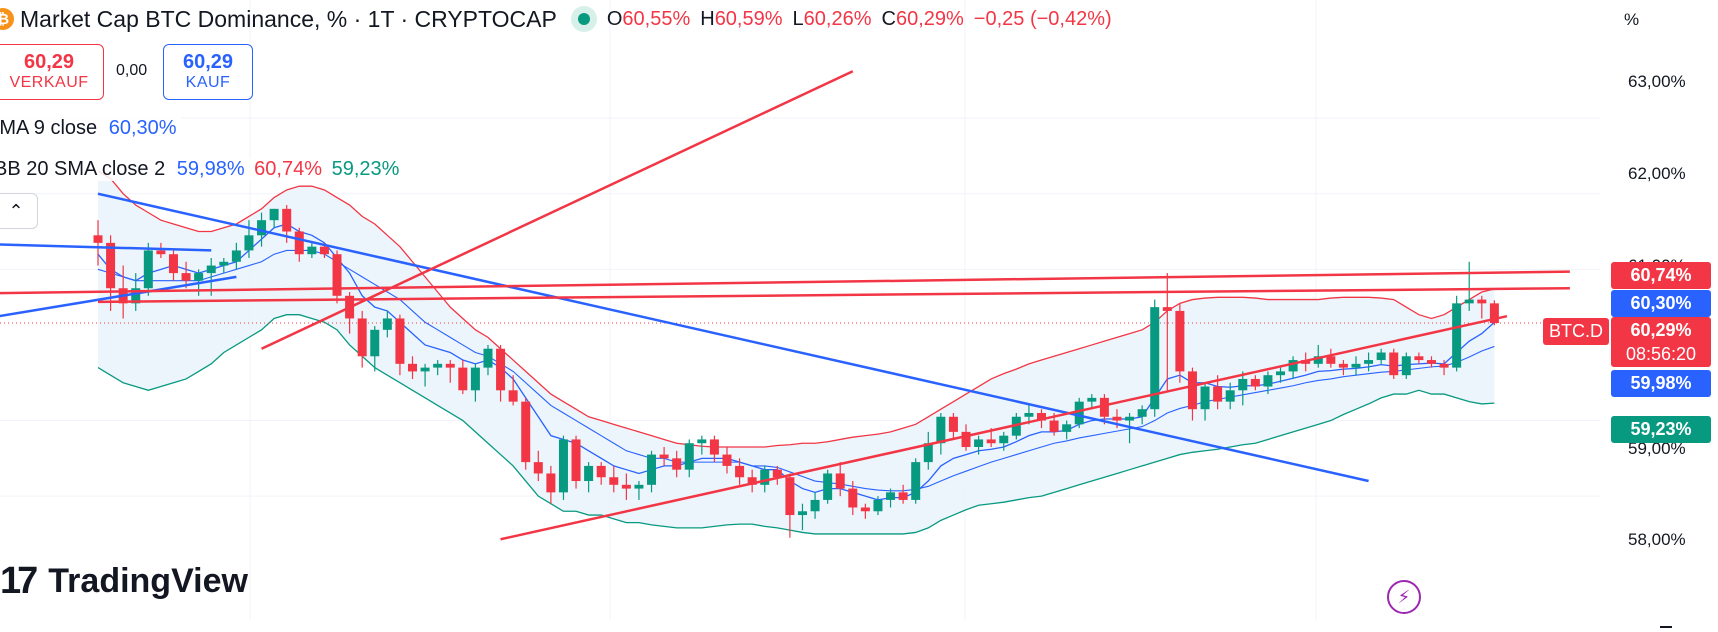 The height and width of the screenshot is (632, 1718). Describe the element at coordinates (208, 72) in the screenshot. I see `buy-button: 60,29 KAUF` at that location.